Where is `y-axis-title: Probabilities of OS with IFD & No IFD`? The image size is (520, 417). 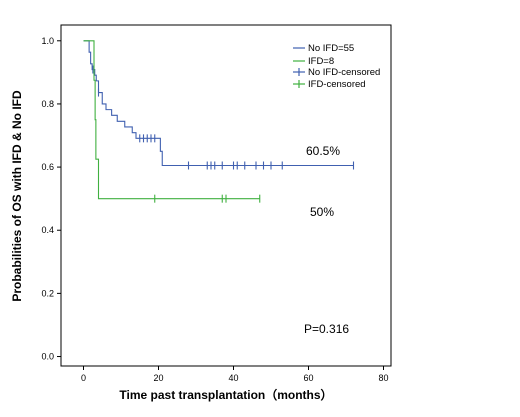 y-axis-title: Probabilities of OS with IFD & No IFD is located at coordinates (17, 196).